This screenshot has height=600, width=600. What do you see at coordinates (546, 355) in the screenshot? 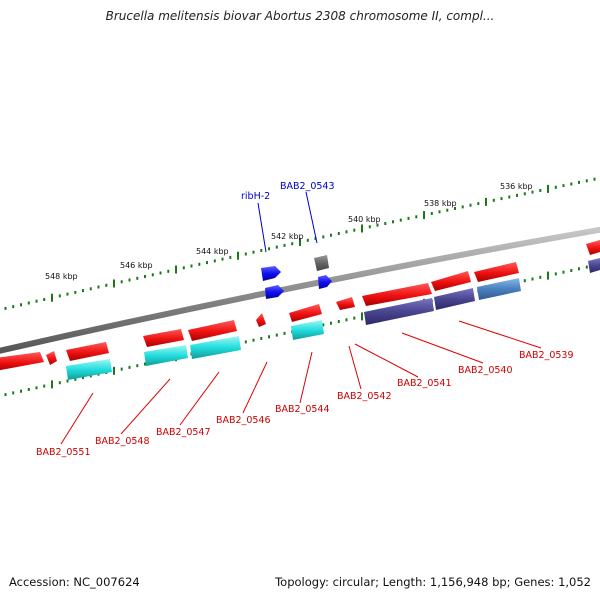
I see `gene-label-BAB2_0539: BAB2_0539` at bounding box center [546, 355].